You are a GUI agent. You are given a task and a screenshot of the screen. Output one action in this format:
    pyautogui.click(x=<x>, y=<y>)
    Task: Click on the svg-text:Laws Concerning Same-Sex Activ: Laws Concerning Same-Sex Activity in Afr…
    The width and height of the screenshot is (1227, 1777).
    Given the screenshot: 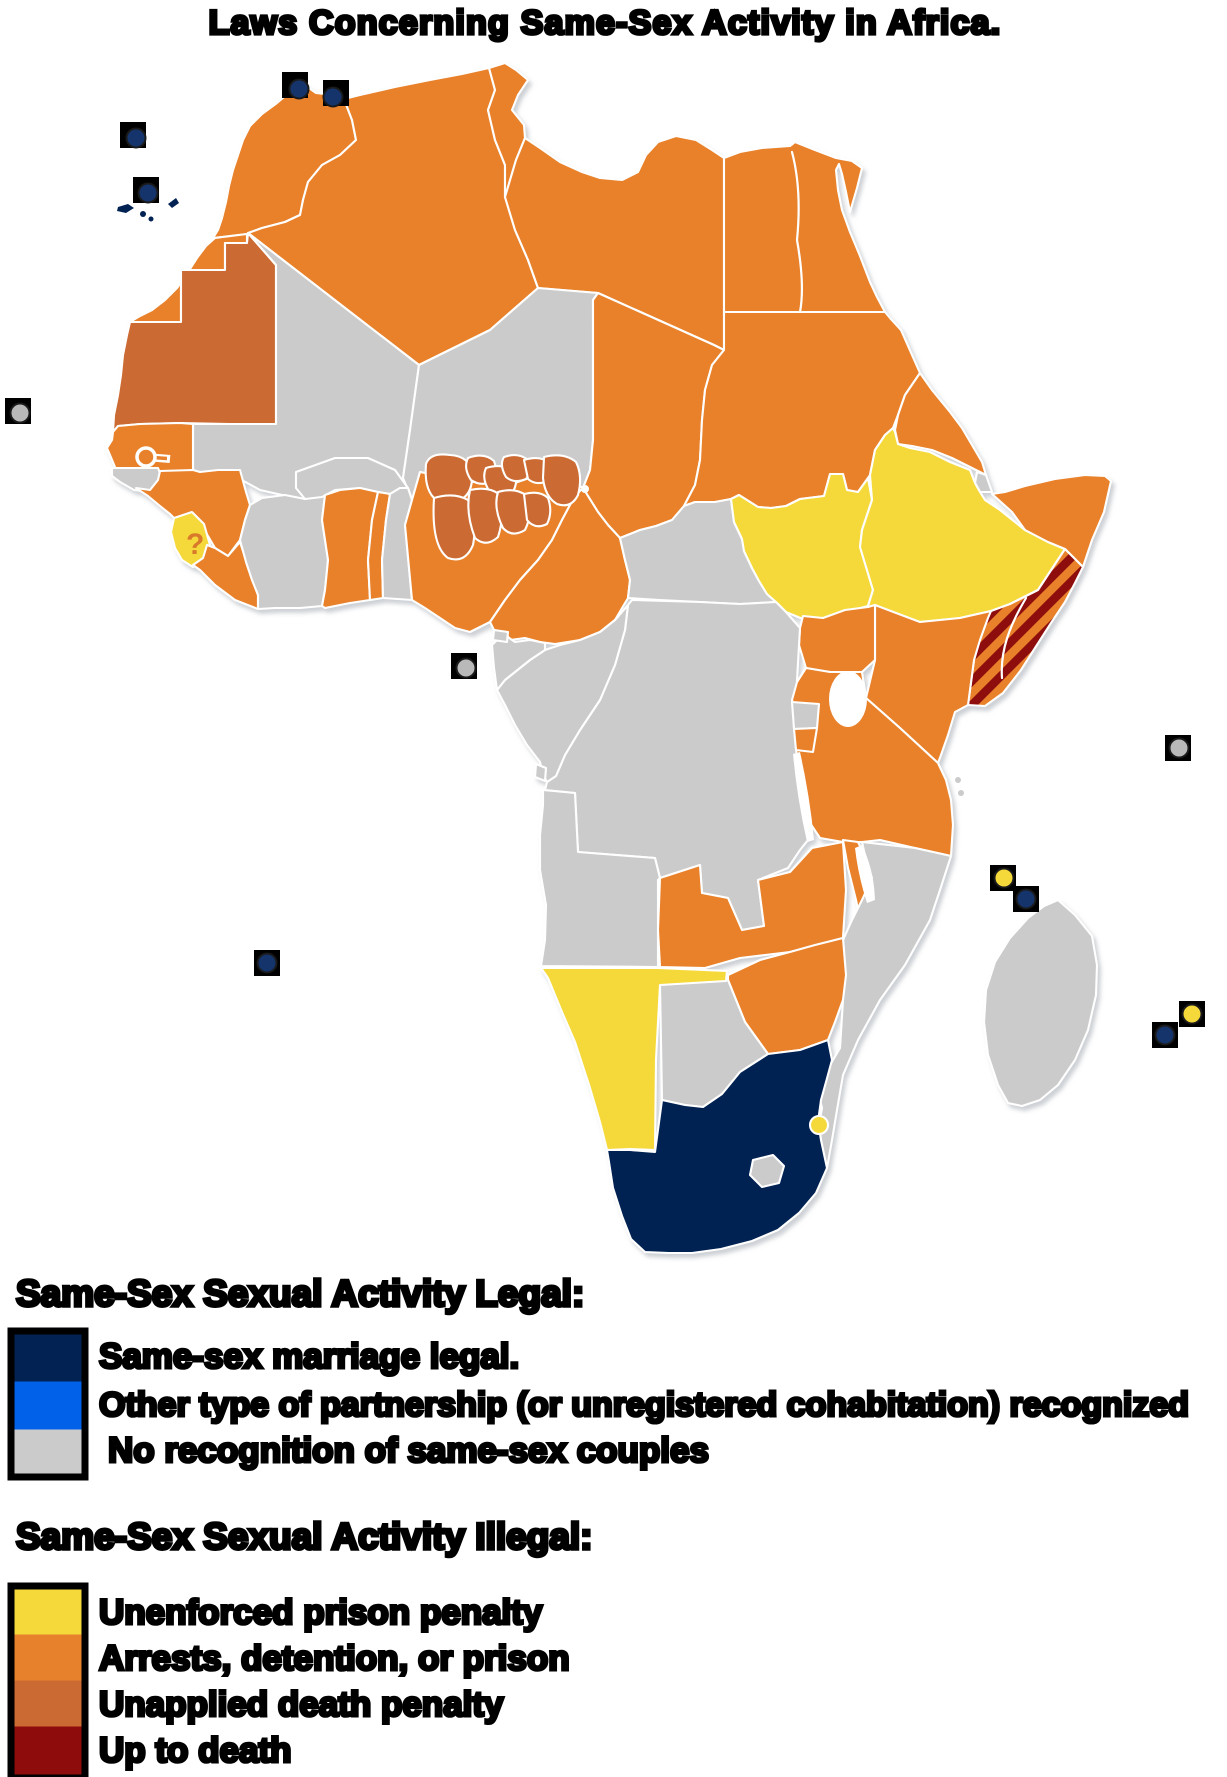 What is the action you would take?
    pyautogui.click(x=605, y=23)
    